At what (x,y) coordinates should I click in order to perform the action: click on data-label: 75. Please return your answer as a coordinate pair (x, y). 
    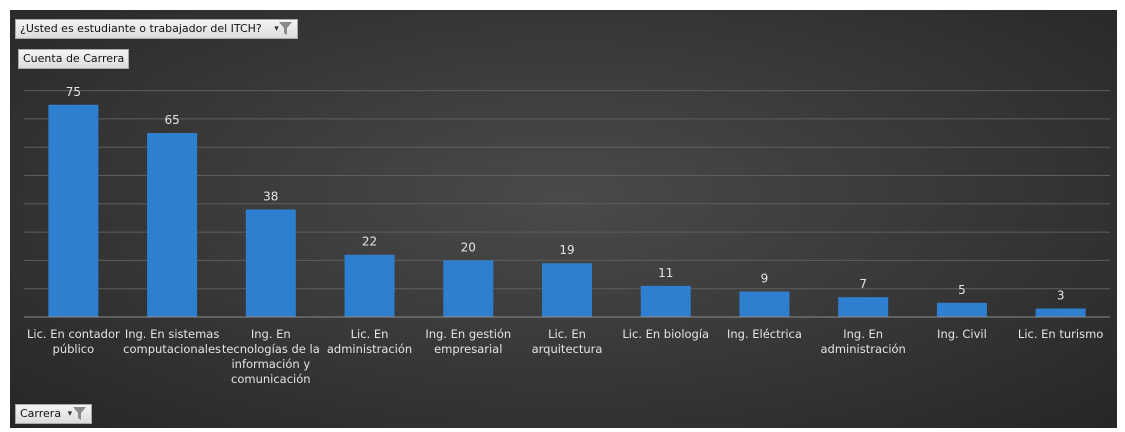
    Looking at the image, I should click on (73, 92).